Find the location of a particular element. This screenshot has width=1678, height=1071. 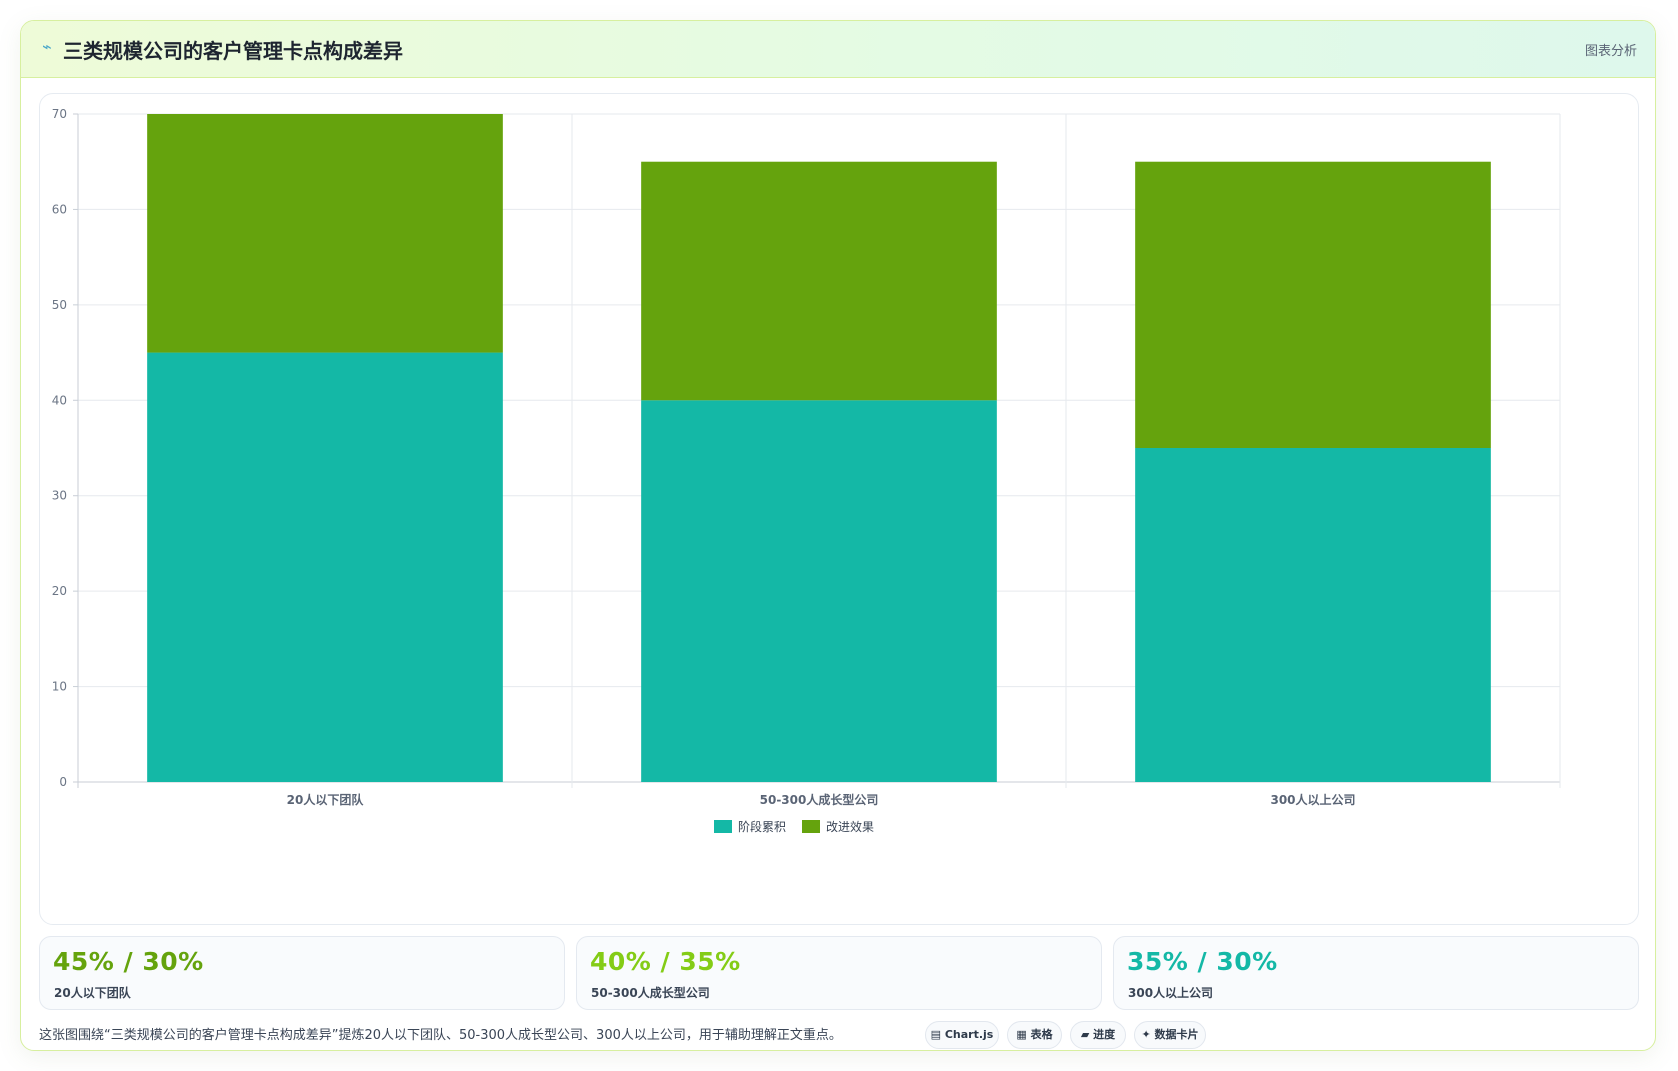

legend-label: 阶段累积 is located at coordinates (762, 826).